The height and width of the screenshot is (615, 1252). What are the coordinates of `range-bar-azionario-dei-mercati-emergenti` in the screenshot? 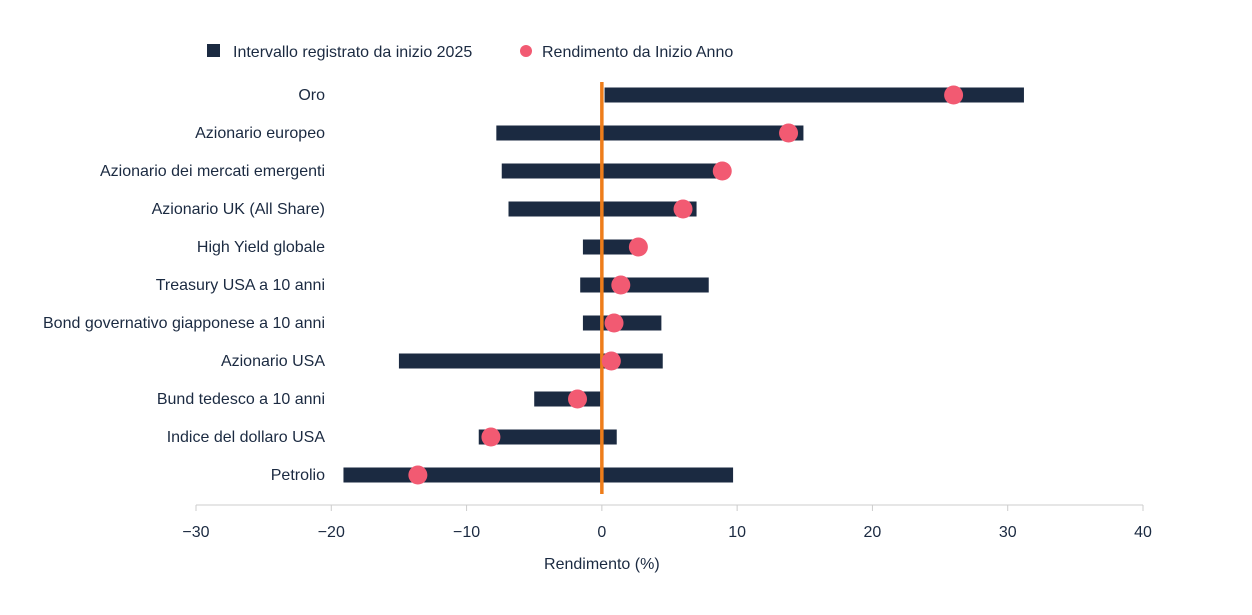 It's located at (610, 171).